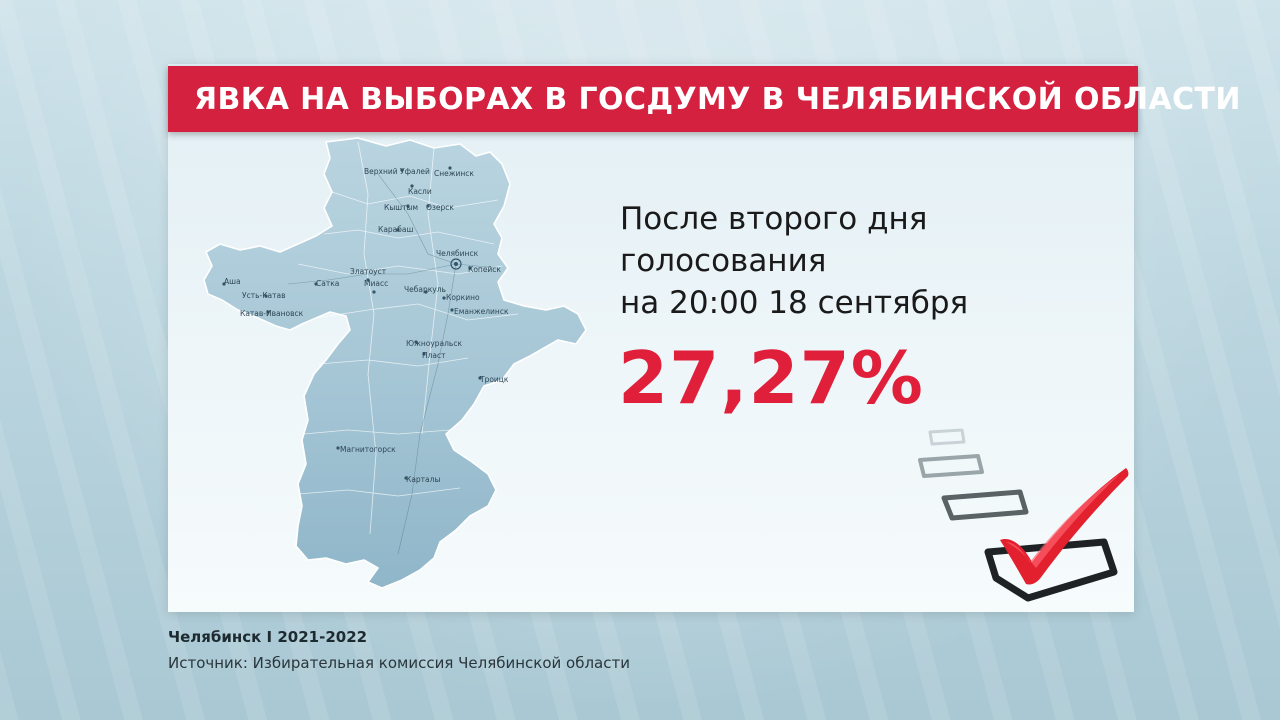 The image size is (1280, 720). What do you see at coordinates (481, 311) in the screenshot?
I see `city-label-emanzhelinsk: Еманжелинск` at bounding box center [481, 311].